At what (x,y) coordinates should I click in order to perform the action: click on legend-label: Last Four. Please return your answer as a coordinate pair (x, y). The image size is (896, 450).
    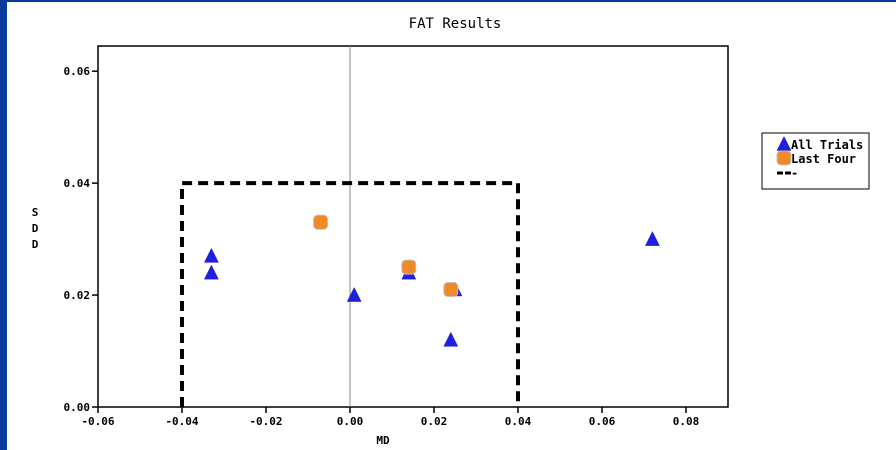
    Looking at the image, I should click on (823, 159).